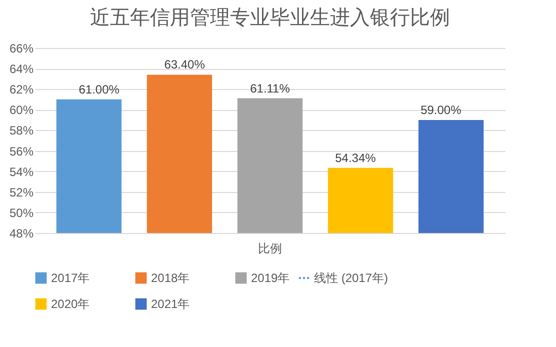 The height and width of the screenshot is (347, 556). Describe the element at coordinates (270, 278) in the screenshot. I see `legend-label: 2019年` at that location.